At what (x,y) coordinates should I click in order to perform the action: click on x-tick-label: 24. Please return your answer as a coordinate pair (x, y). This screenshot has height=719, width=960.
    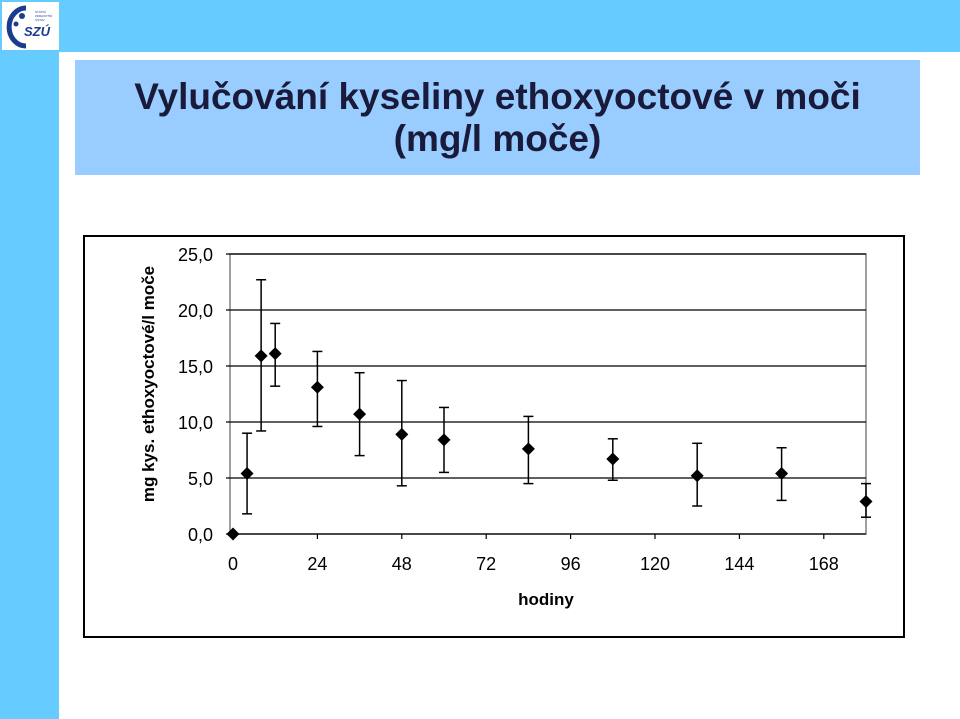
    Looking at the image, I should click on (317, 564).